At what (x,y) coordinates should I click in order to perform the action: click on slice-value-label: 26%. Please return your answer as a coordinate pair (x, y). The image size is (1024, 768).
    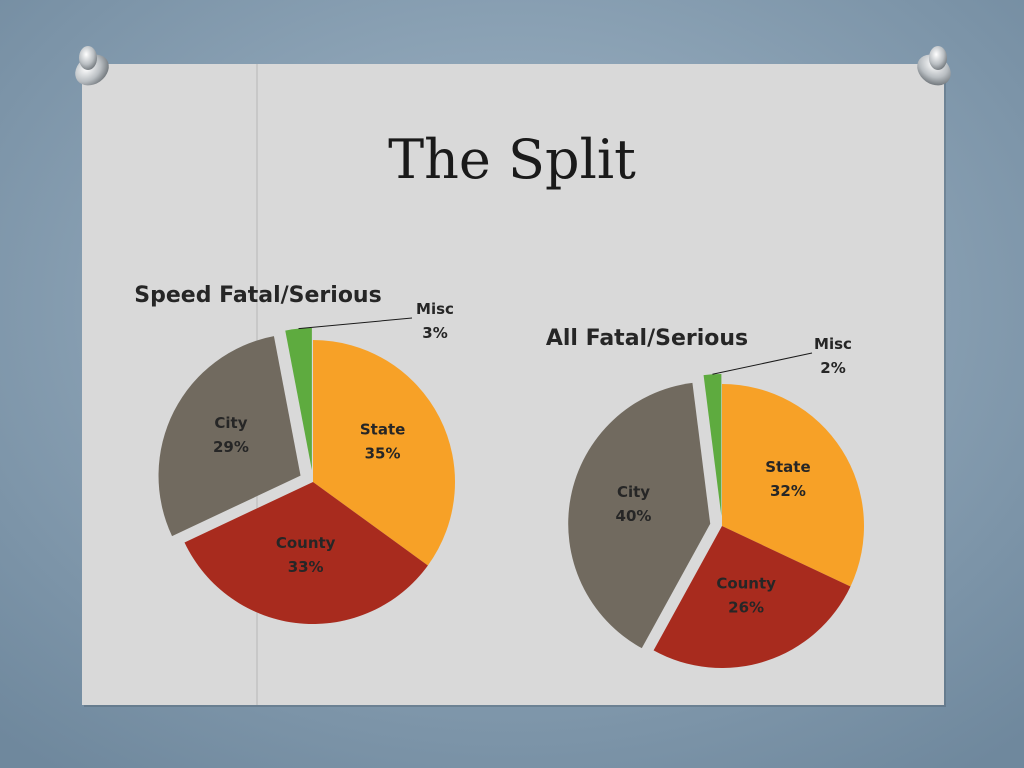
    Looking at the image, I should click on (746, 607).